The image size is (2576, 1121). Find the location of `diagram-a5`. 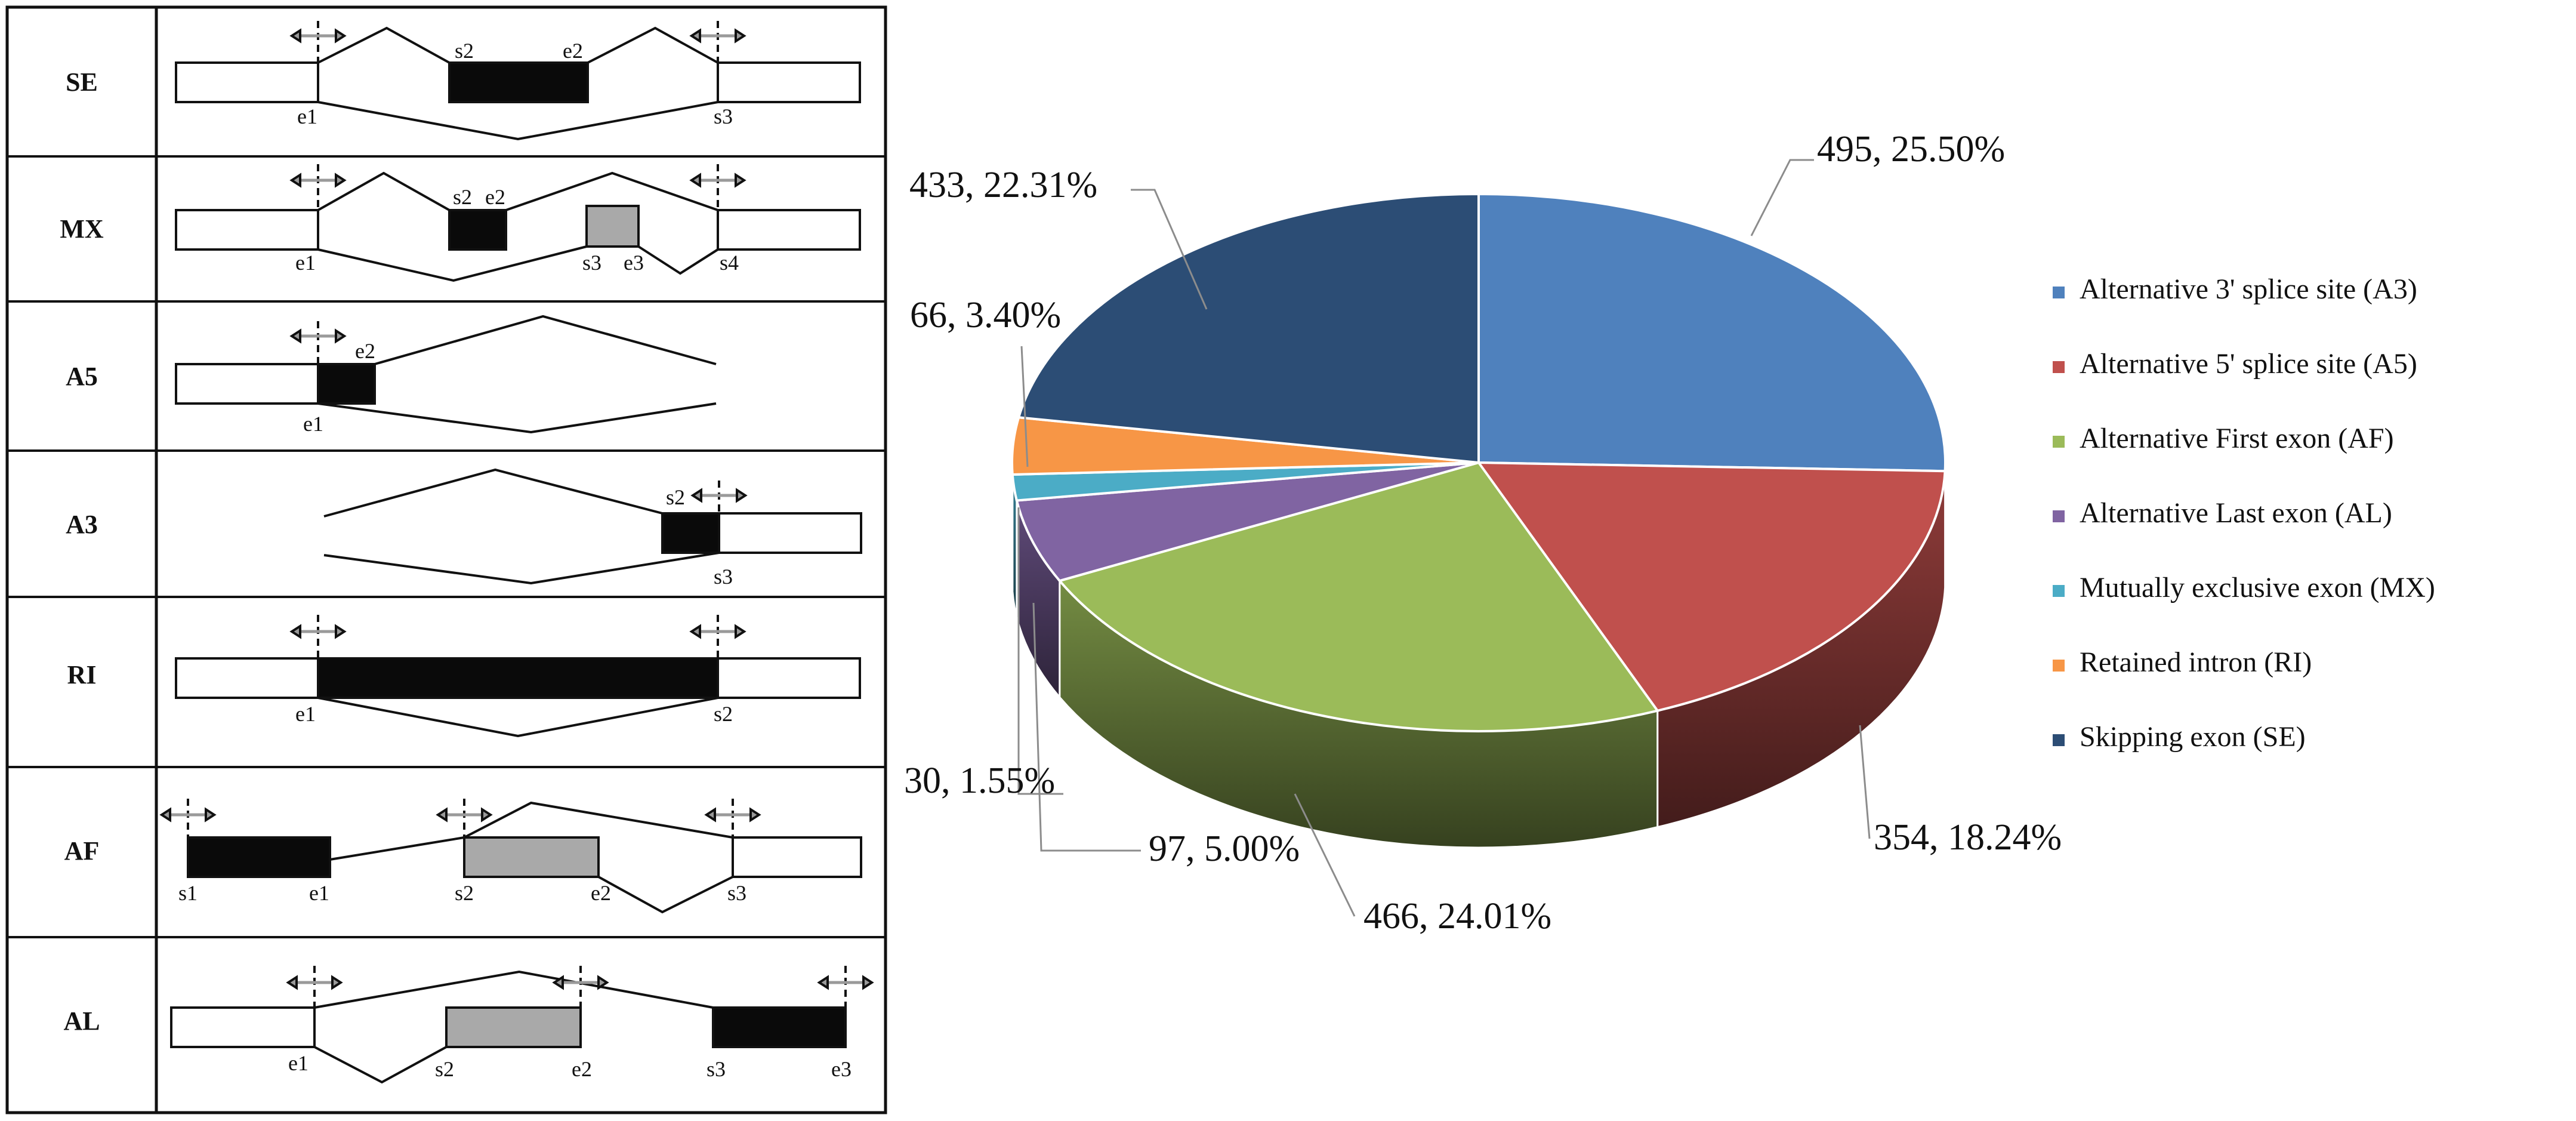

diagram-a5 is located at coordinates (446, 374).